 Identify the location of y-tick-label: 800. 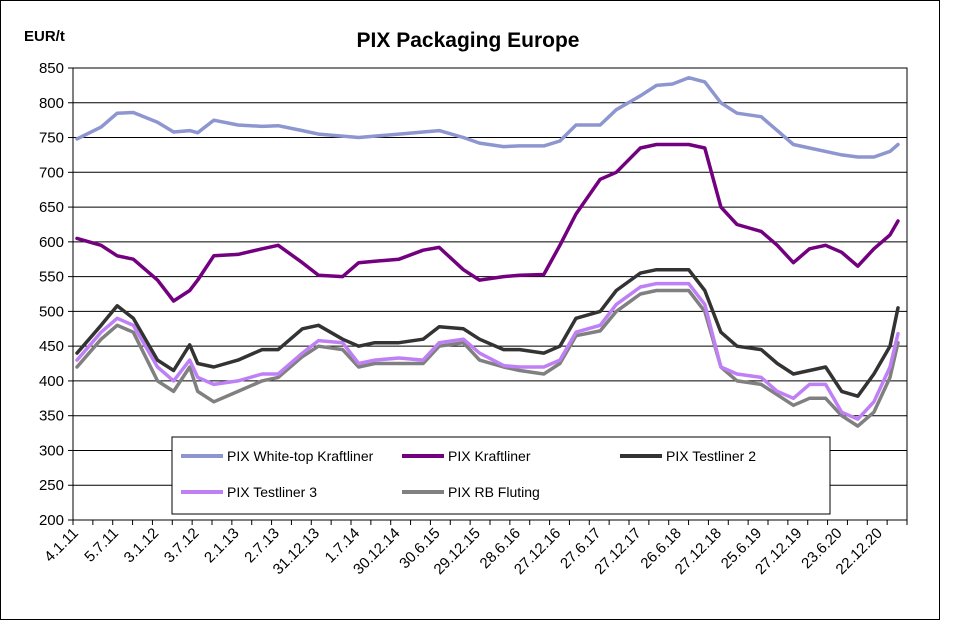
(51, 103).